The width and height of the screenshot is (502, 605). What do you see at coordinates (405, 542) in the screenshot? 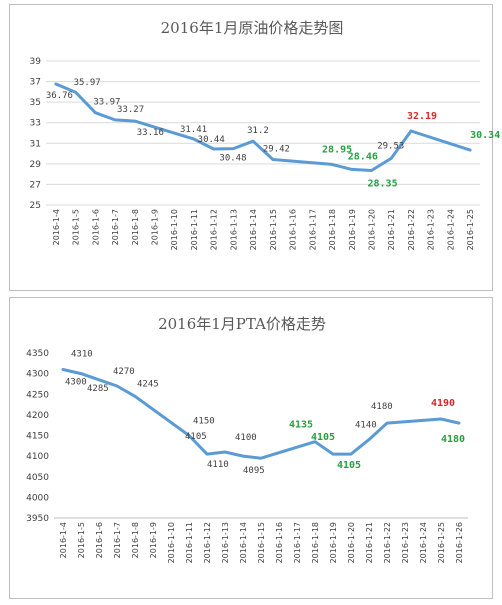
I see `x-tick-label: 2016-1-23` at bounding box center [405, 542].